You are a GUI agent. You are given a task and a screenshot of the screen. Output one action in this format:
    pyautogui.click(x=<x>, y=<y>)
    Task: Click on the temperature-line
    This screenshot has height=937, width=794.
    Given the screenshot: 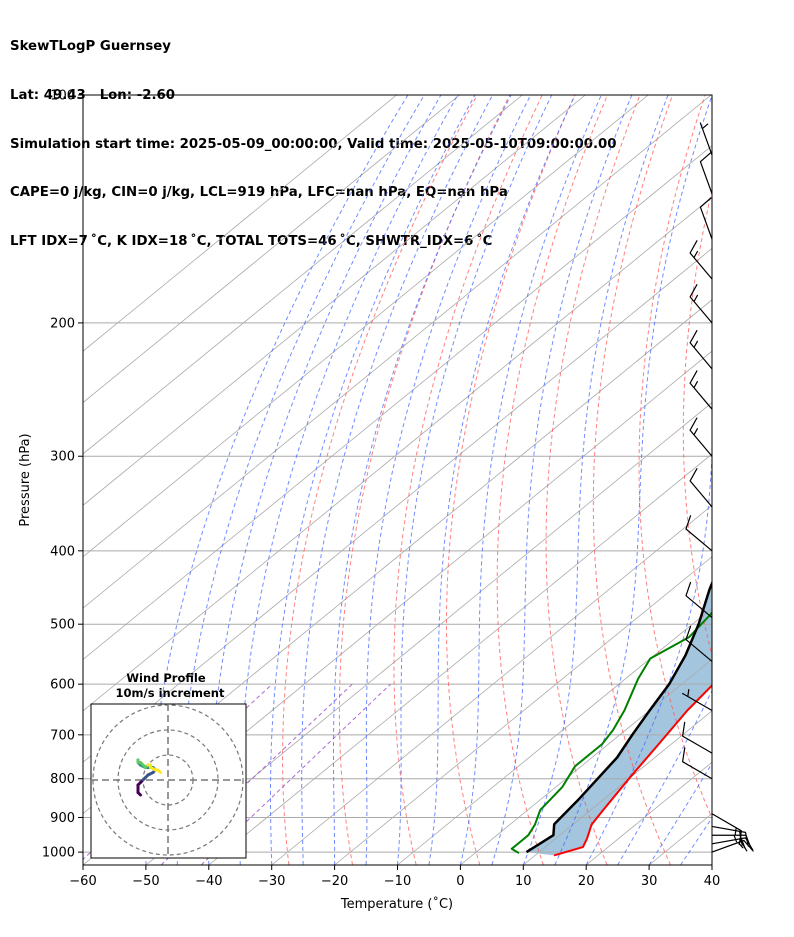 What is the action you would take?
    pyautogui.click(x=632, y=770)
    